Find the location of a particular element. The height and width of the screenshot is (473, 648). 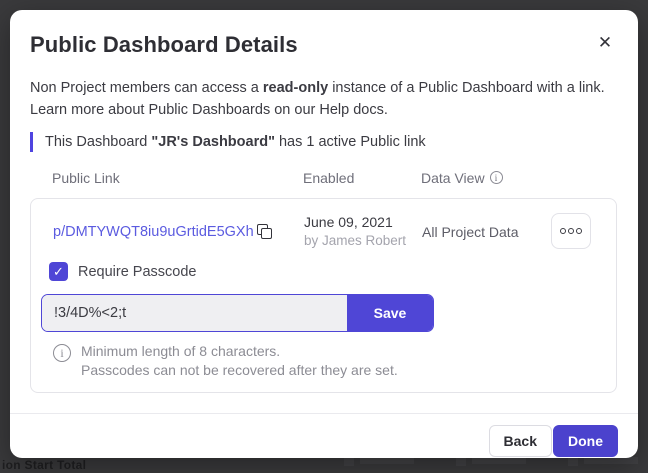

column-header-data-view-label: Data View is located at coordinates (453, 178).